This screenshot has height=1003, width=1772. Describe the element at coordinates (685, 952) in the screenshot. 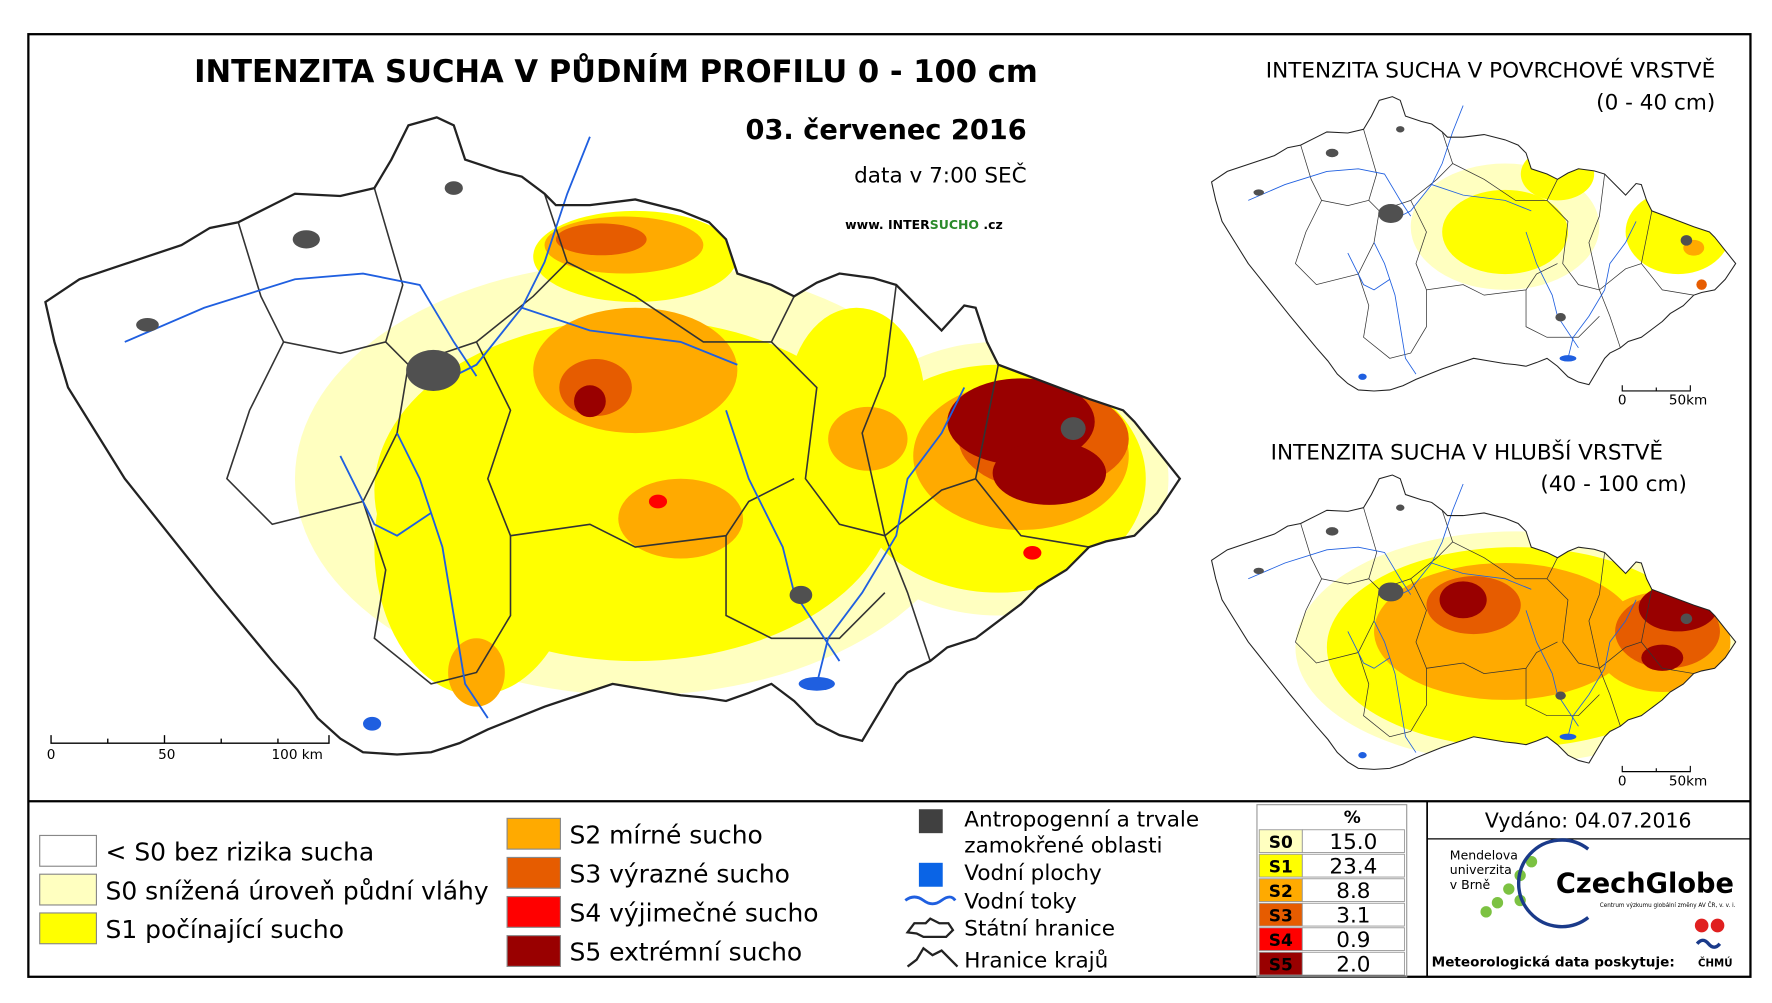

I see `legend-label: S5 extrémní sucho` at that location.